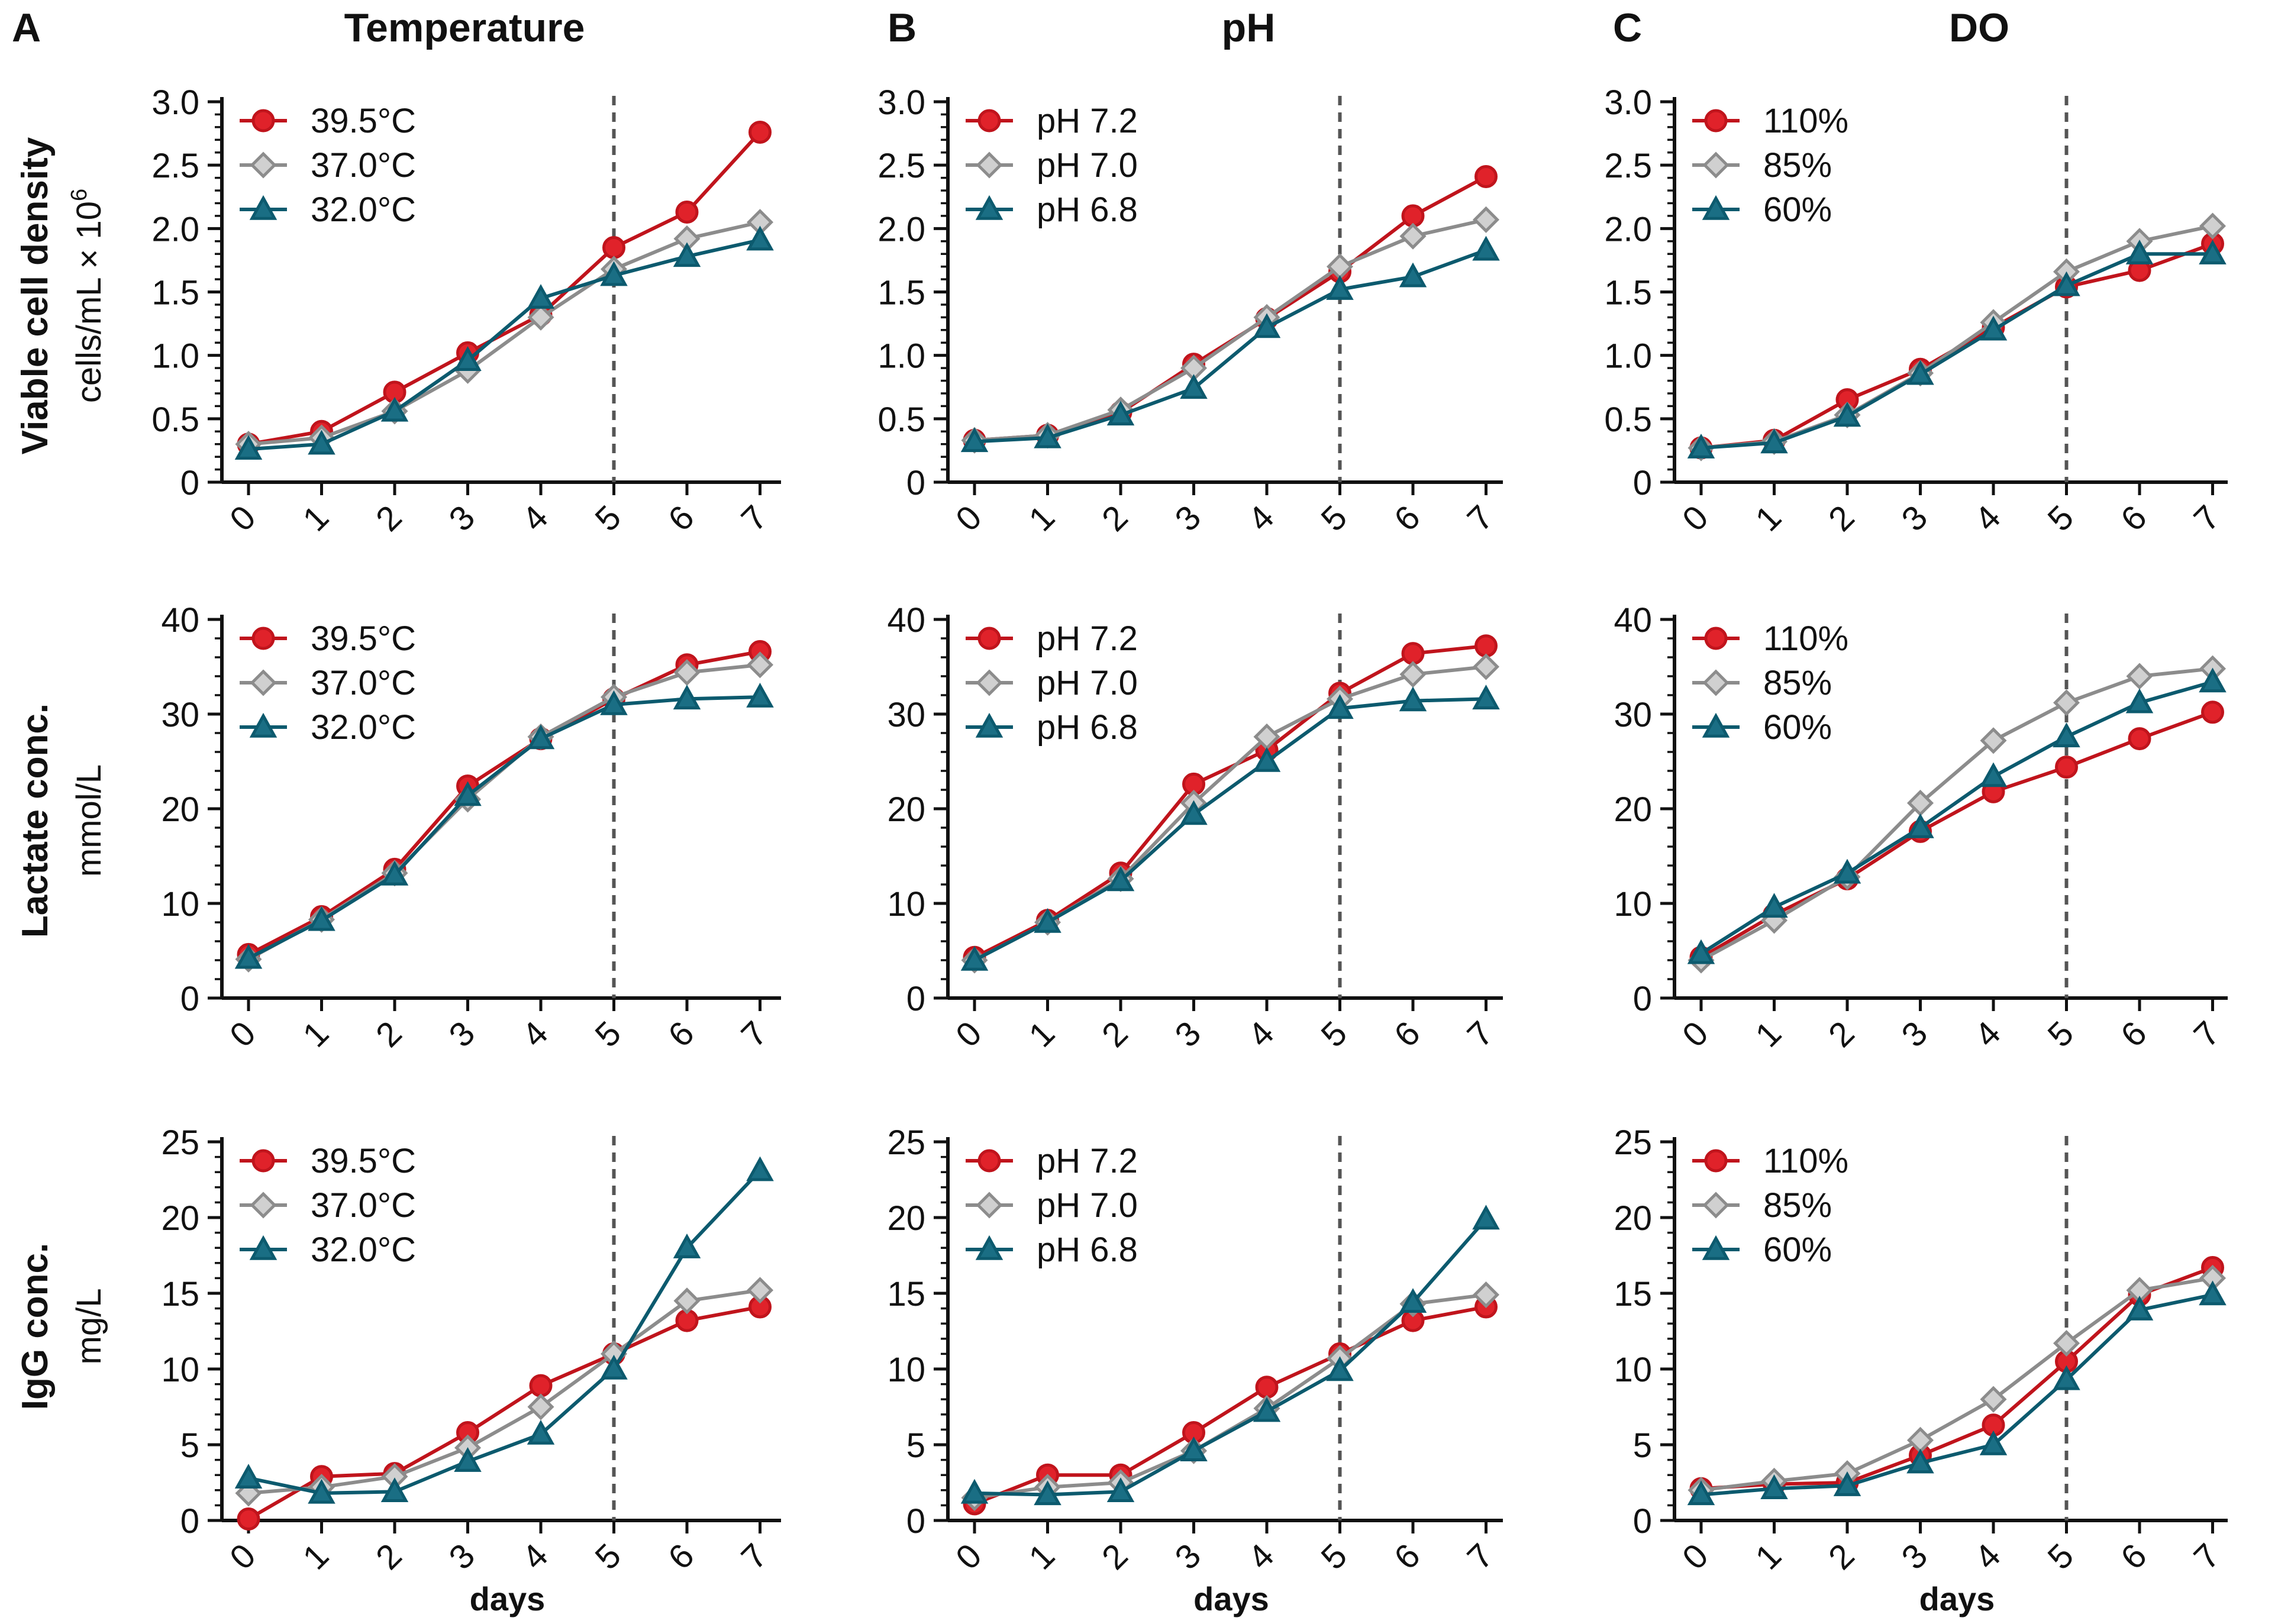  I want to click on x-tick-label: 6, so click(2134, 1034).